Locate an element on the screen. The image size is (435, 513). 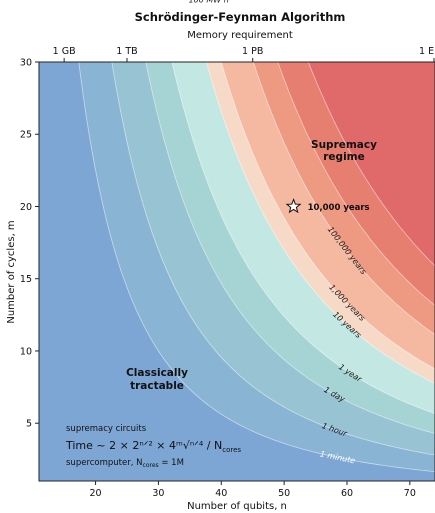
y-tick-label-4: 25 is located at coordinates (26, 135).